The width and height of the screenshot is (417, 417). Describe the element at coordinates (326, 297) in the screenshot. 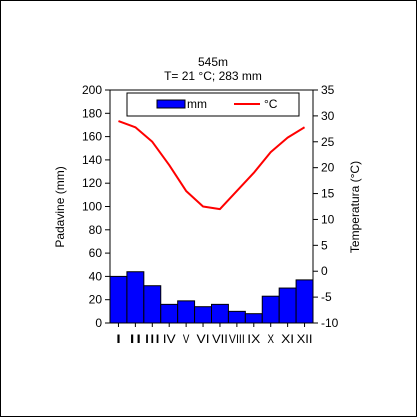

I see `y2-tick-label: -5` at that location.